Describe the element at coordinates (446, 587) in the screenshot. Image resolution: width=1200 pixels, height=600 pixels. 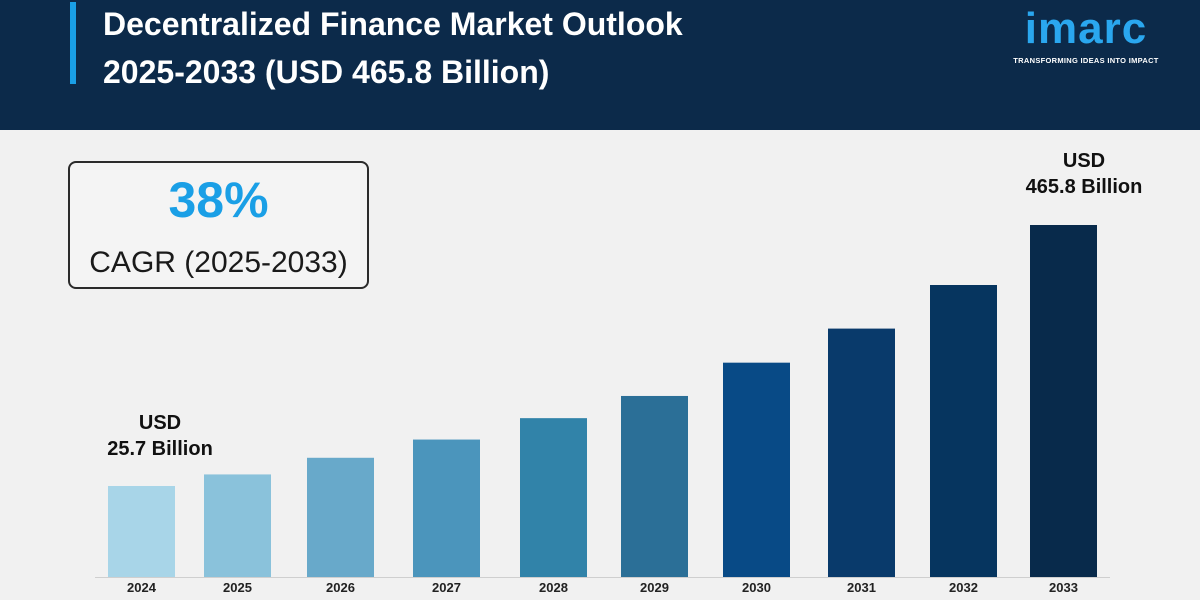
I see `x-tick-label-2027: 2027` at that location.